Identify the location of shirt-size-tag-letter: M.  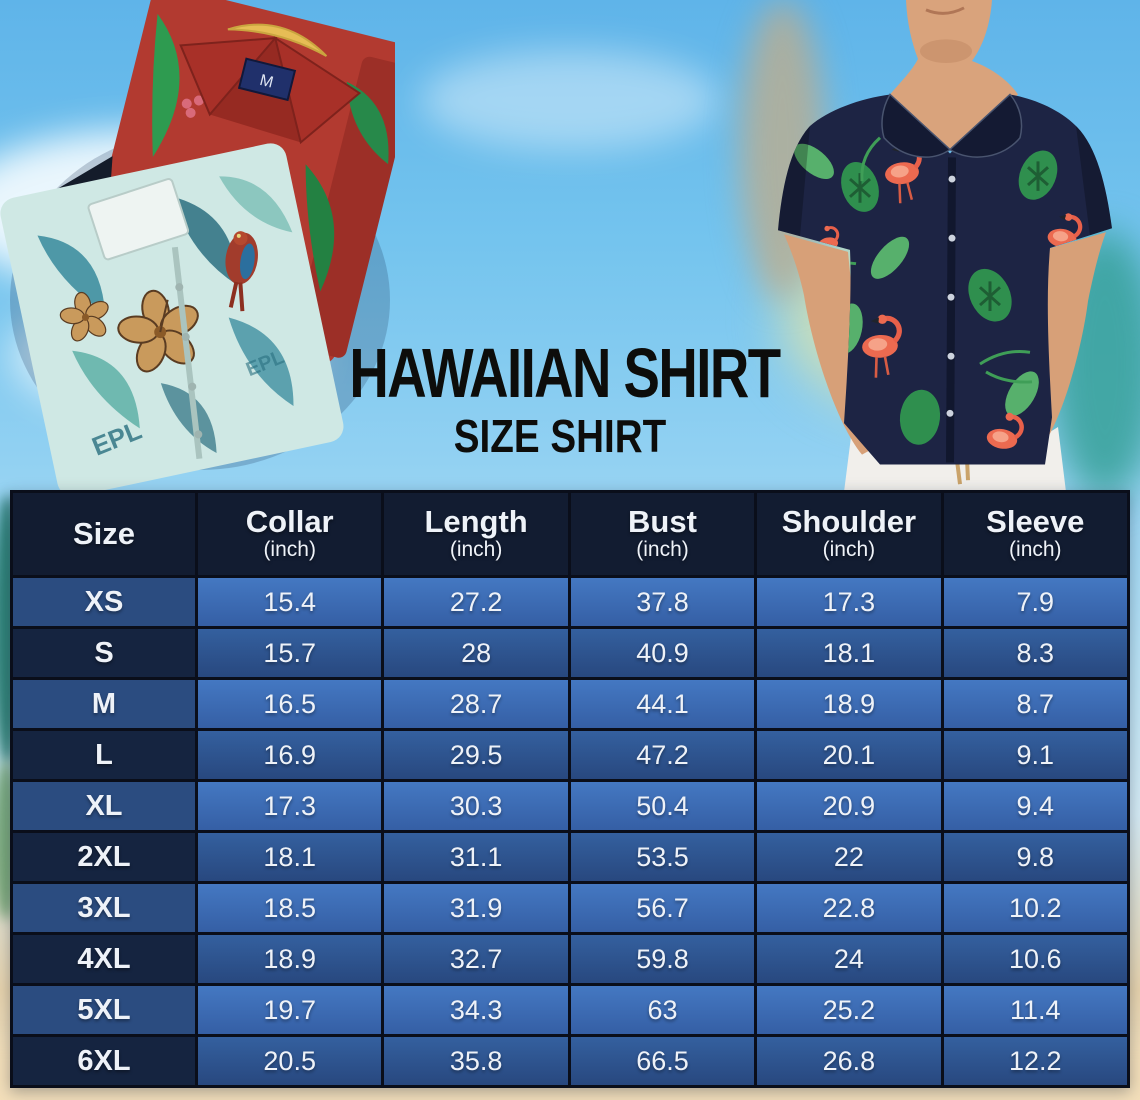
(266, 82).